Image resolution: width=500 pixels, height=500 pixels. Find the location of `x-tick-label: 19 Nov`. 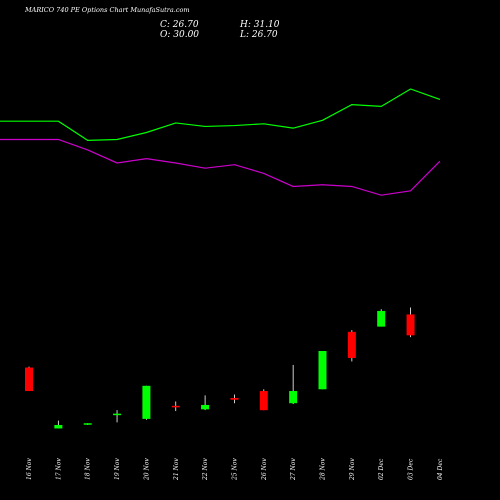

x-tick-label: 19 Nov is located at coordinates (117, 469).